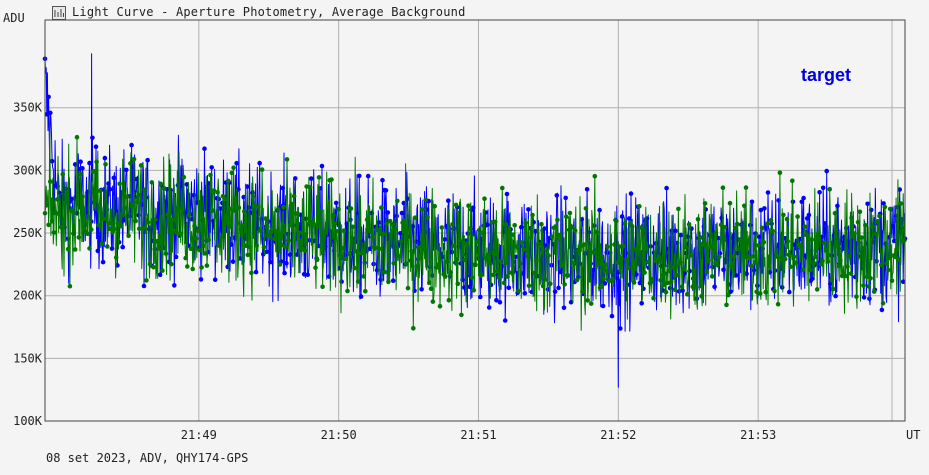  I want to click on chart-icon, so click(59, 12).